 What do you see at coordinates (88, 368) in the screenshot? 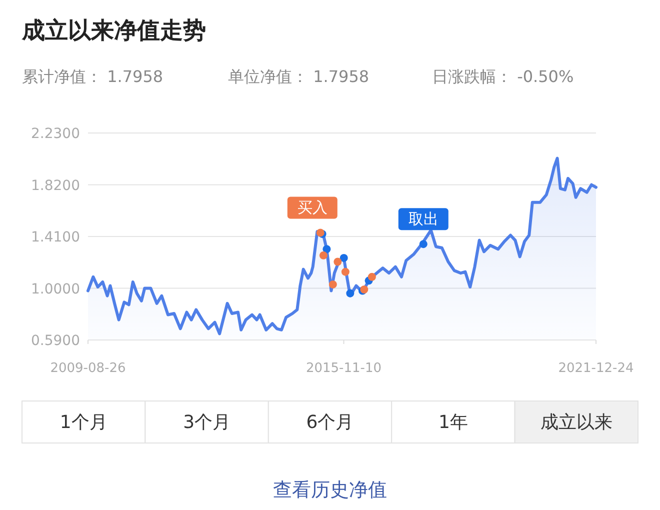
I see `x-tick-label: 2009-08-26` at bounding box center [88, 368].